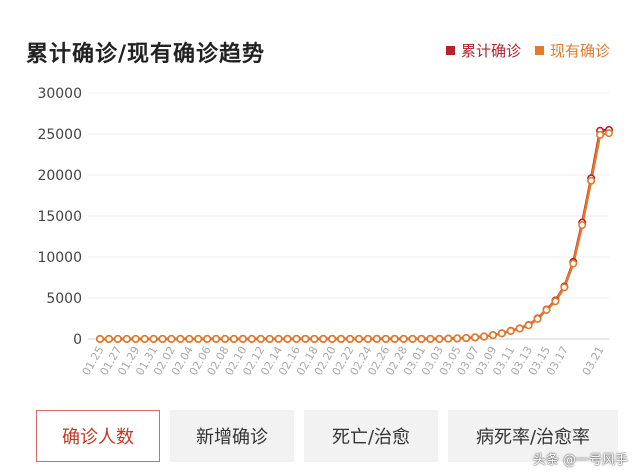 The image size is (640, 474). Describe the element at coordinates (59, 176) in the screenshot. I see `y-tick-label-4: 20000` at that location.